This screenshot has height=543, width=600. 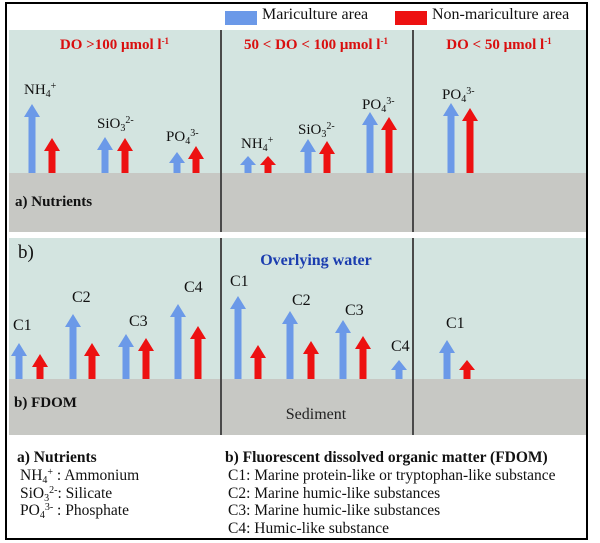 I want to click on sediment-label: Sediment, so click(x=316, y=414).